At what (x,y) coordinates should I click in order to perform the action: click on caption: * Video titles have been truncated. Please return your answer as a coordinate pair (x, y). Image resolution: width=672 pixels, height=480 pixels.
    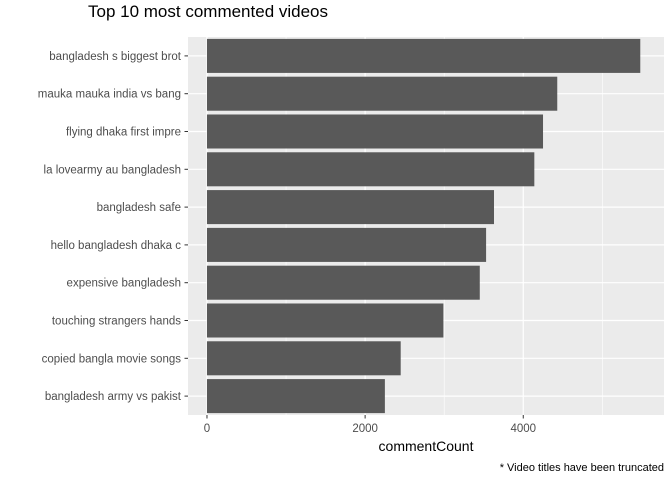
    Looking at the image, I should click on (582, 468).